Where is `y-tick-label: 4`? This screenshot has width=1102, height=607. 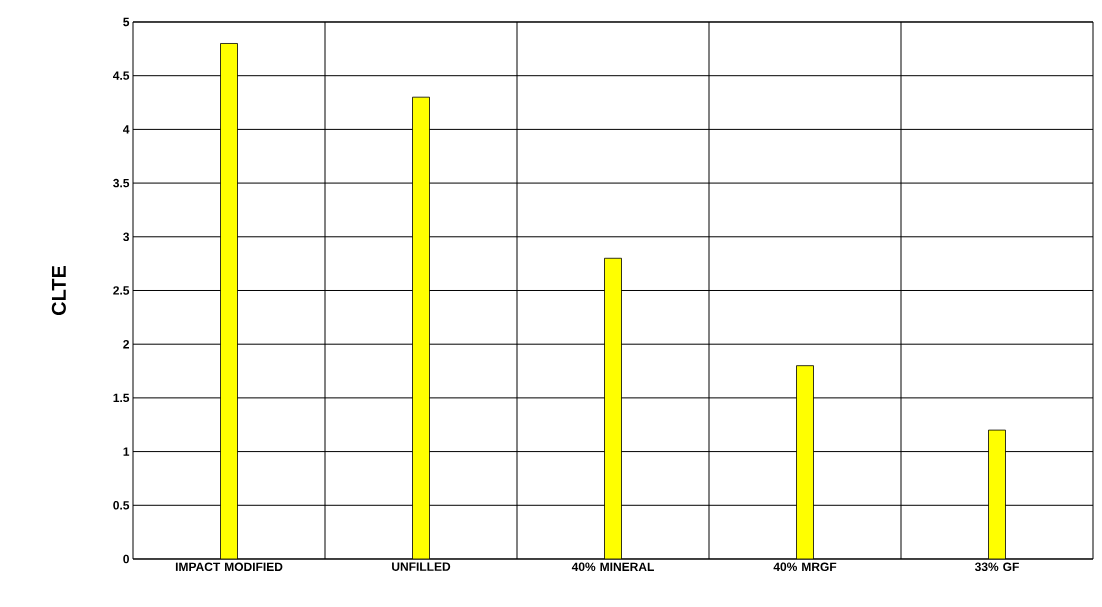
y-tick-label: 4 is located at coordinates (126, 129).